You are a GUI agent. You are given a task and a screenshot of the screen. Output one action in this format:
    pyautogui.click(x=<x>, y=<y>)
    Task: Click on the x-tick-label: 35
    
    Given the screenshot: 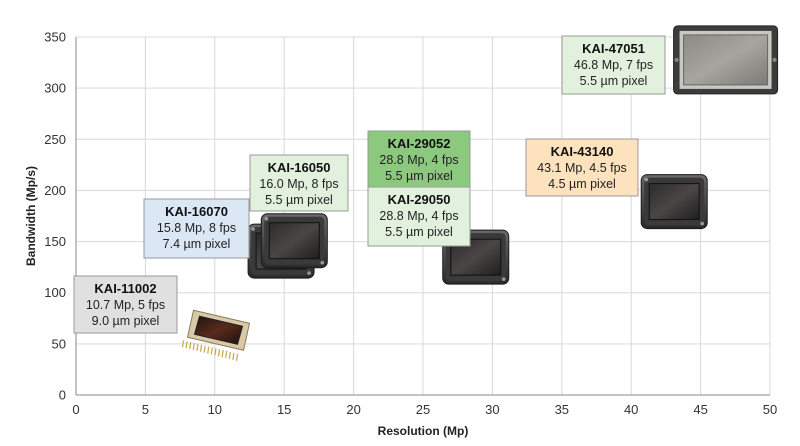 What is the action you would take?
    pyautogui.click(x=562, y=409)
    